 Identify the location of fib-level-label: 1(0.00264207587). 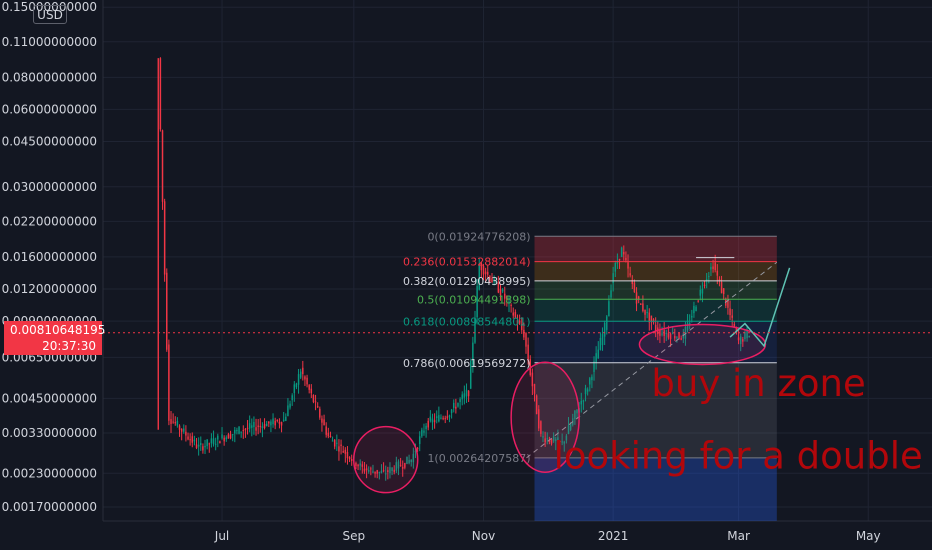
(478, 458).